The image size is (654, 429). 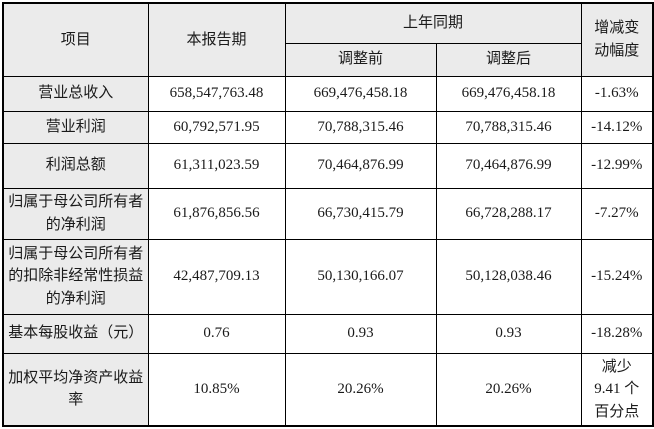 What do you see at coordinates (617, 39) in the screenshot?
I see `header-change-range: 增减变 动幅度` at bounding box center [617, 39].